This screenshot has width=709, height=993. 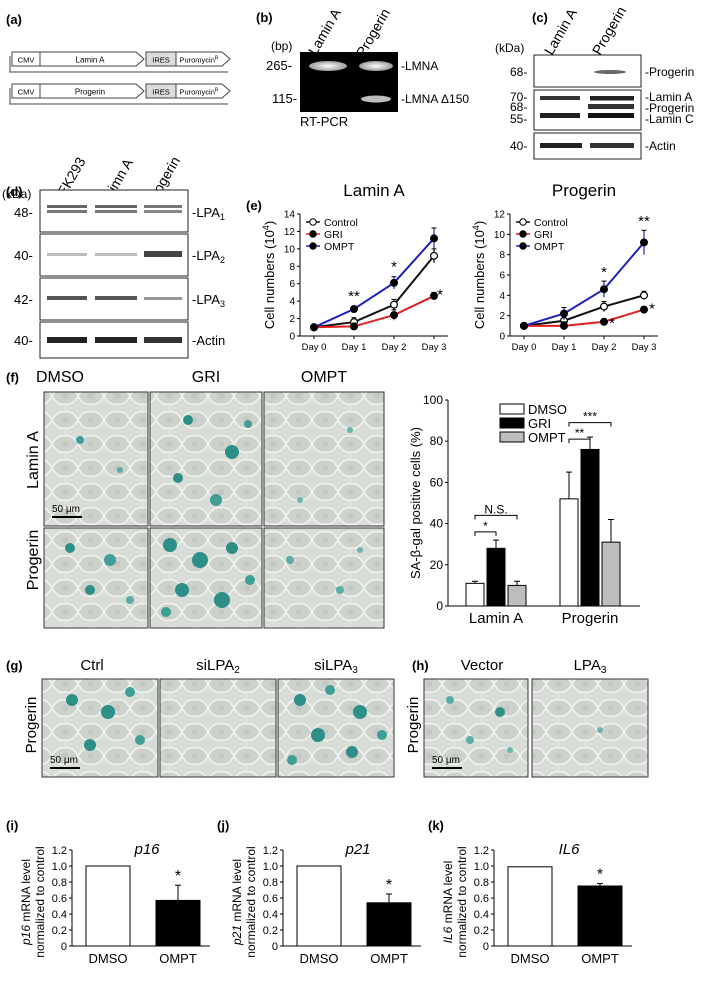 What do you see at coordinates (540, 17) in the screenshot?
I see `panel-label-c: (c)` at bounding box center [540, 17].